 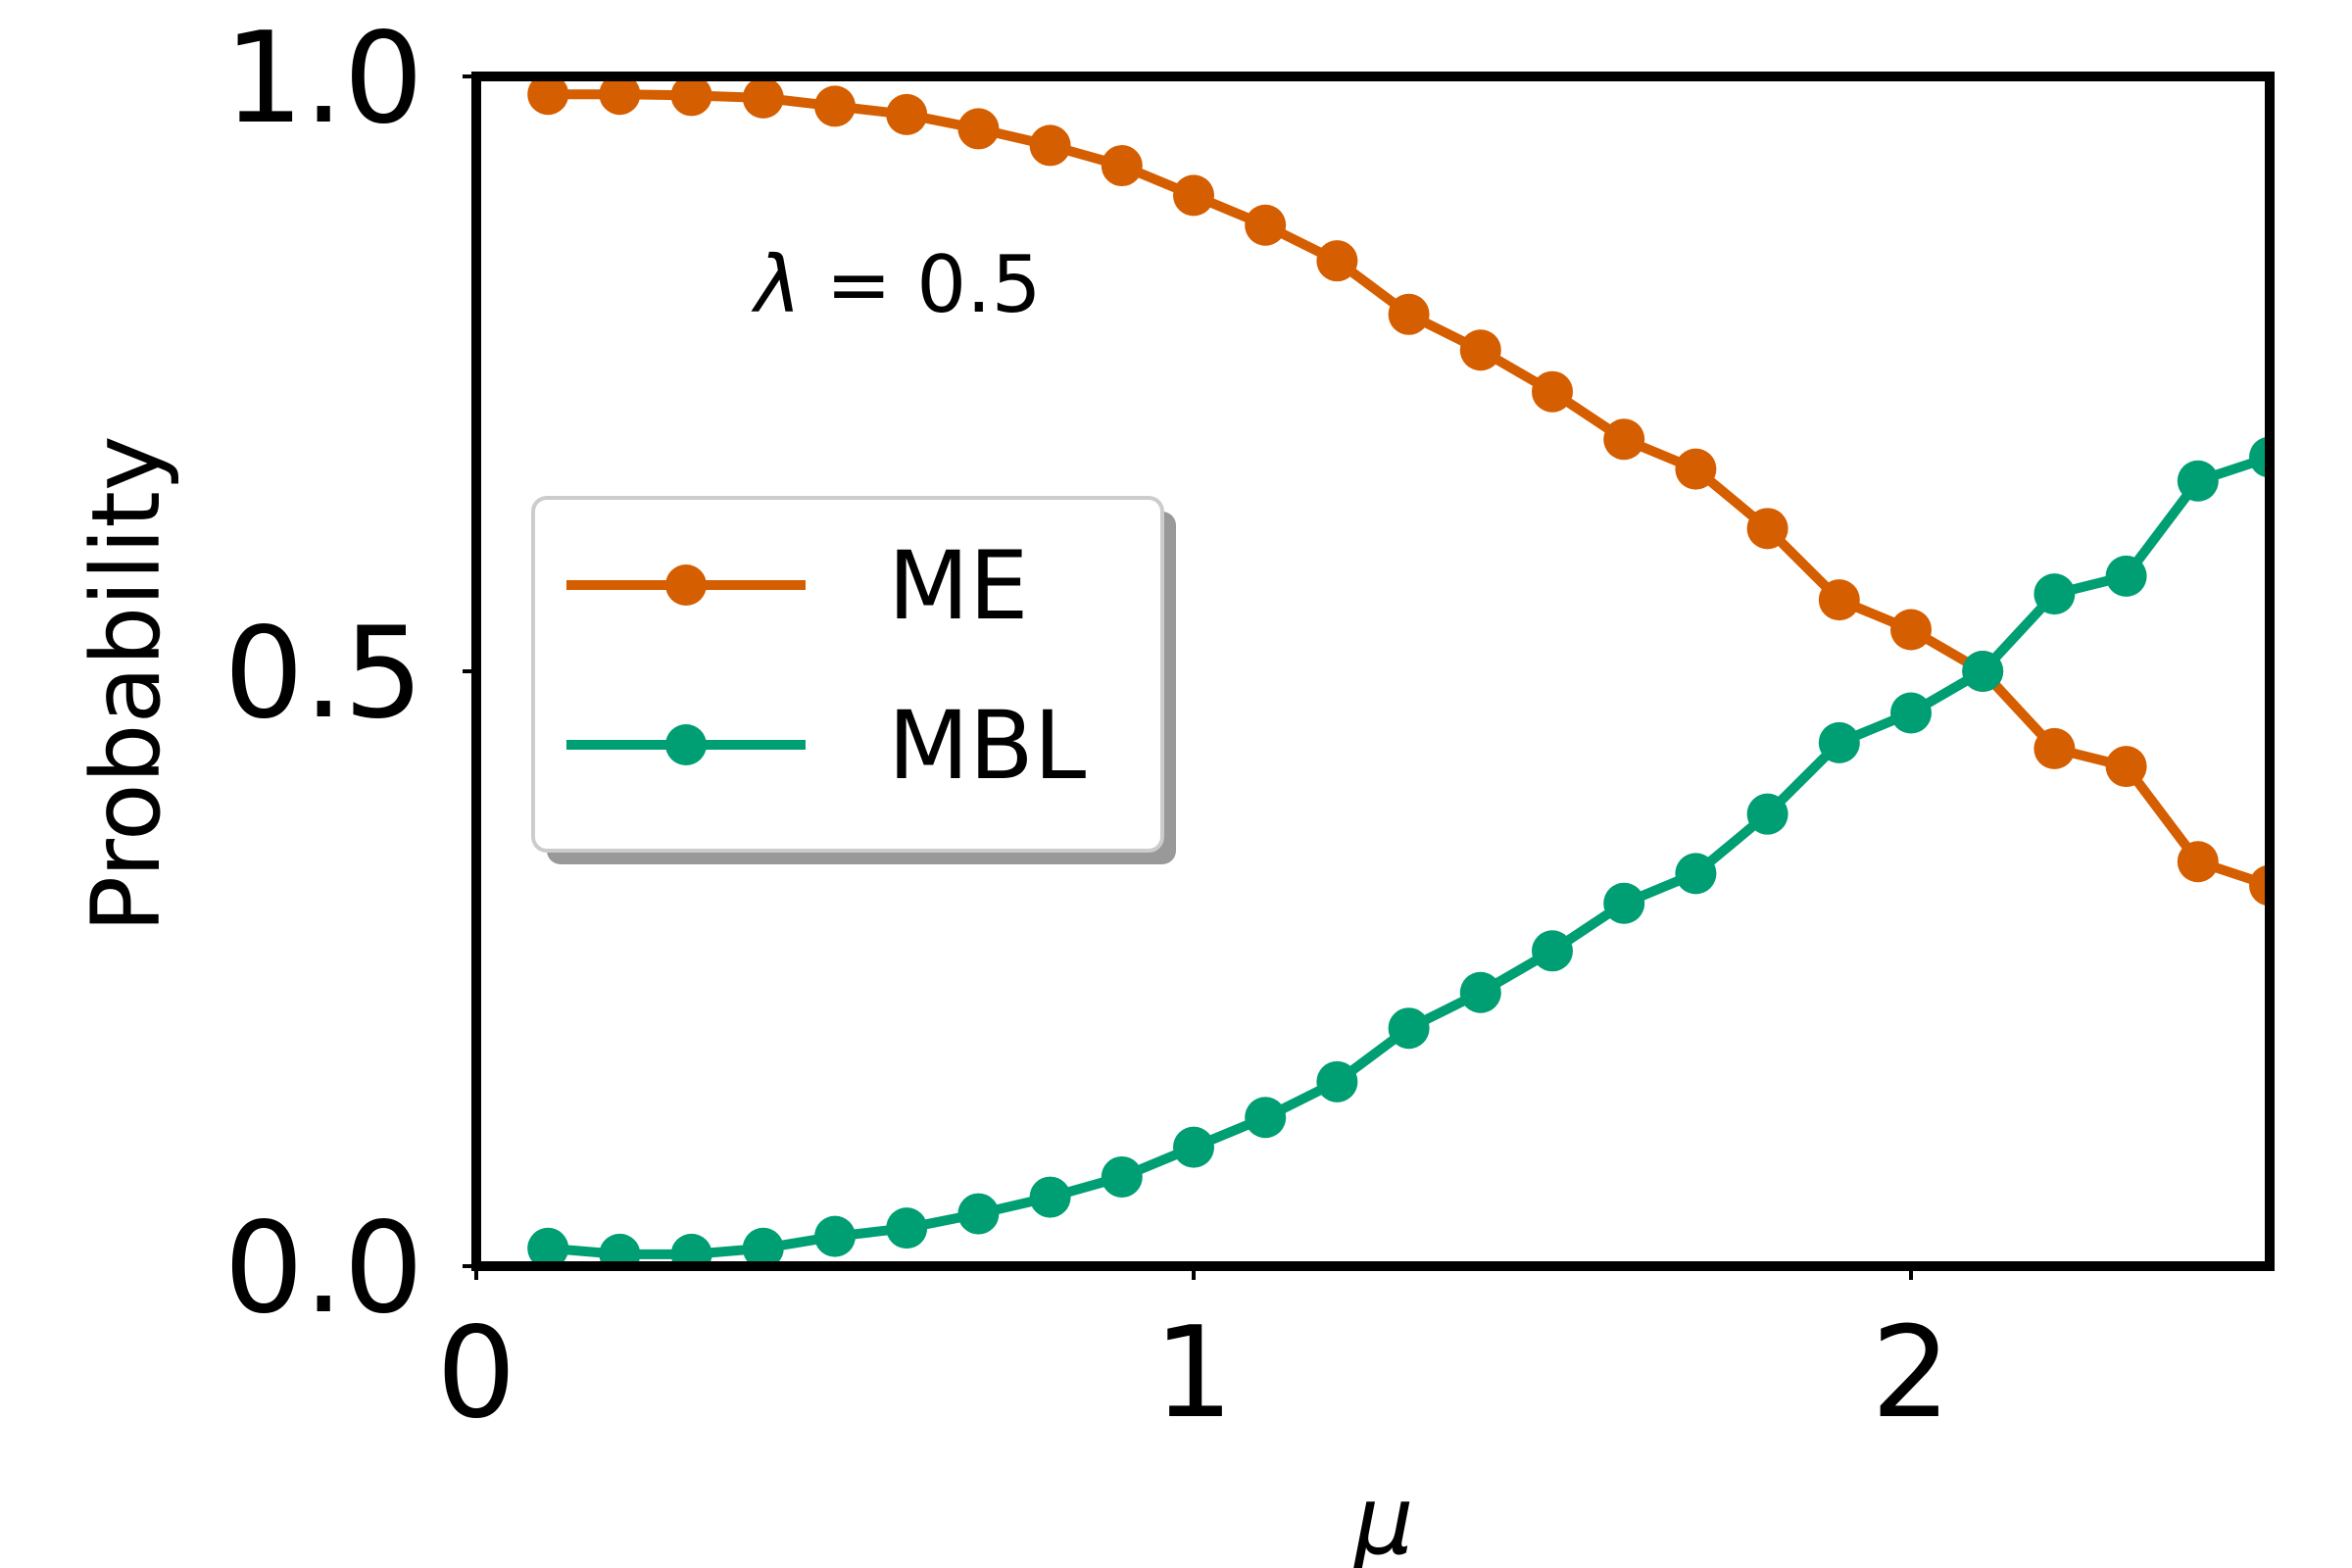 I want to click on legend-label: MBL, so click(x=987, y=746).